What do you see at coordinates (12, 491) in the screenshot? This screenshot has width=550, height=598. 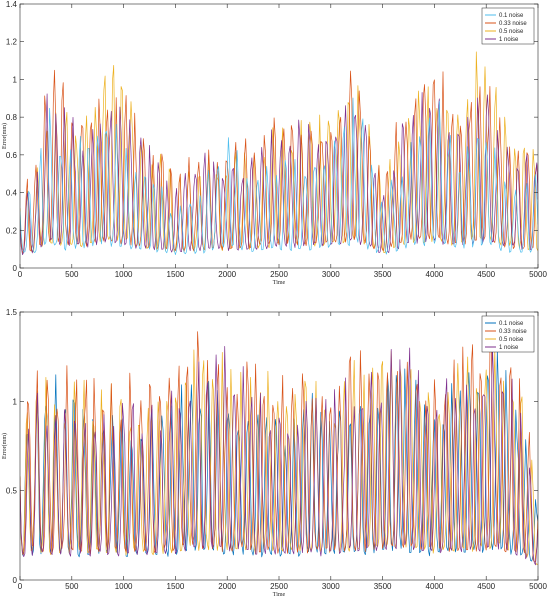 I see `y-tick-label: 0.5` at bounding box center [12, 491].